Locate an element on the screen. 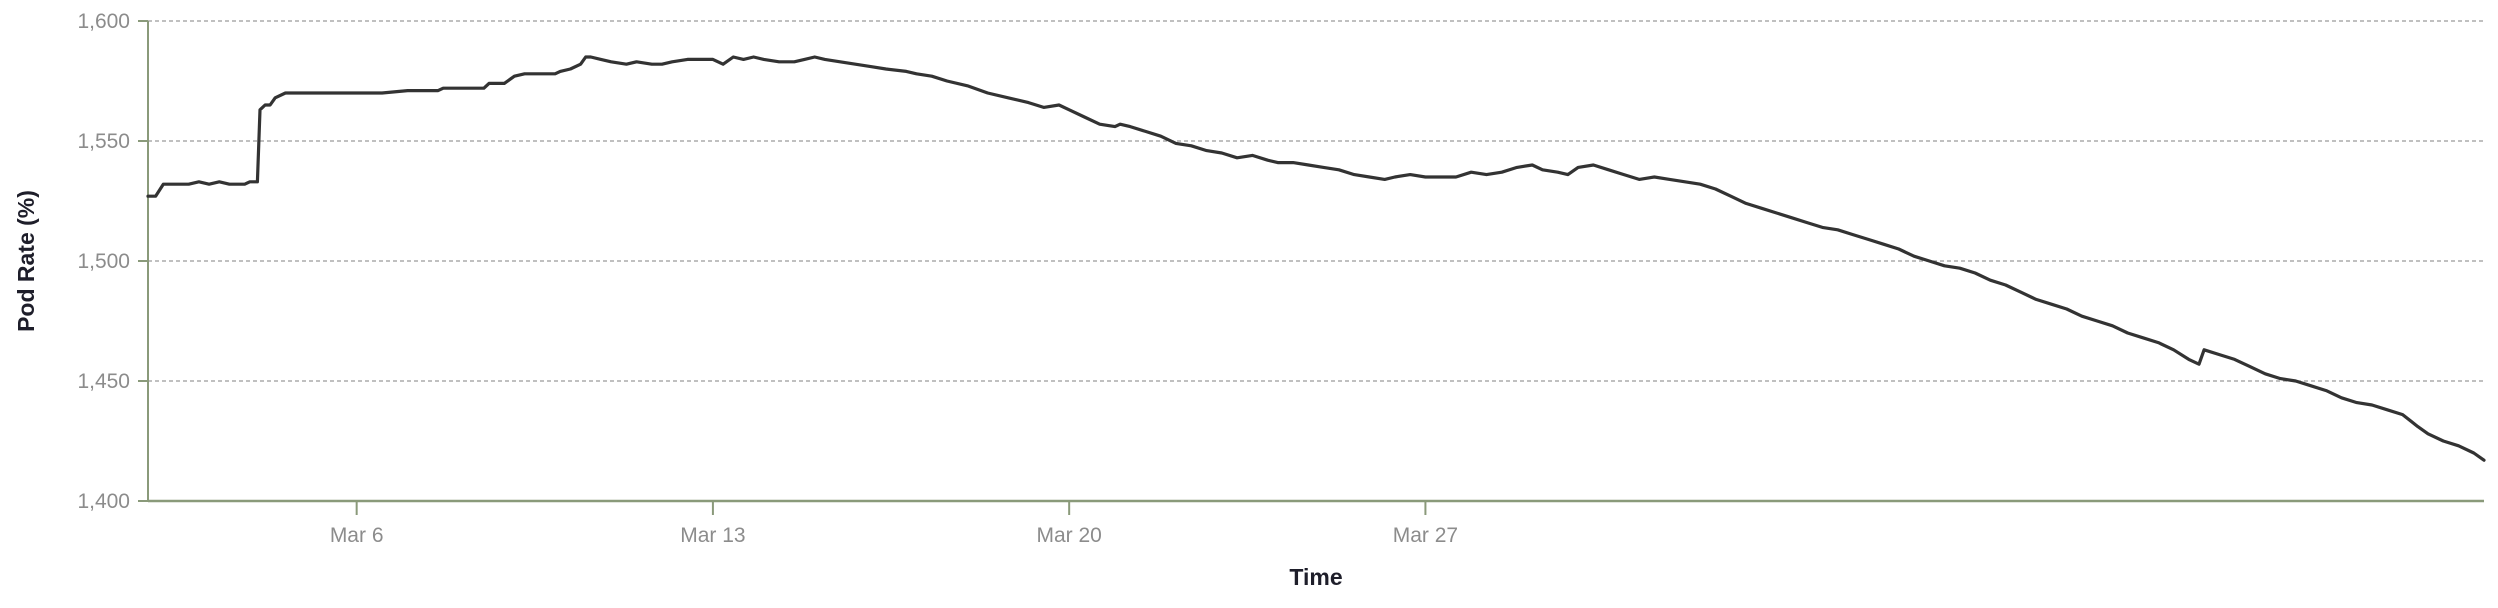  x-tick-label: Mar 20 is located at coordinates (1068, 535).